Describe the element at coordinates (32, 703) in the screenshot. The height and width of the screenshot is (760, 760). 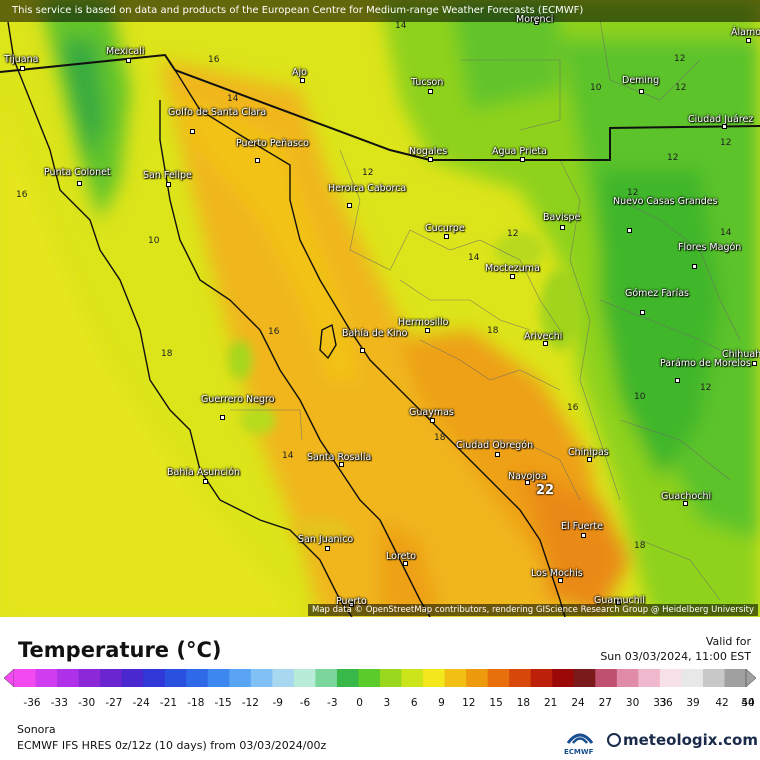
I see `colorbar-tick-label: -36` at that location.